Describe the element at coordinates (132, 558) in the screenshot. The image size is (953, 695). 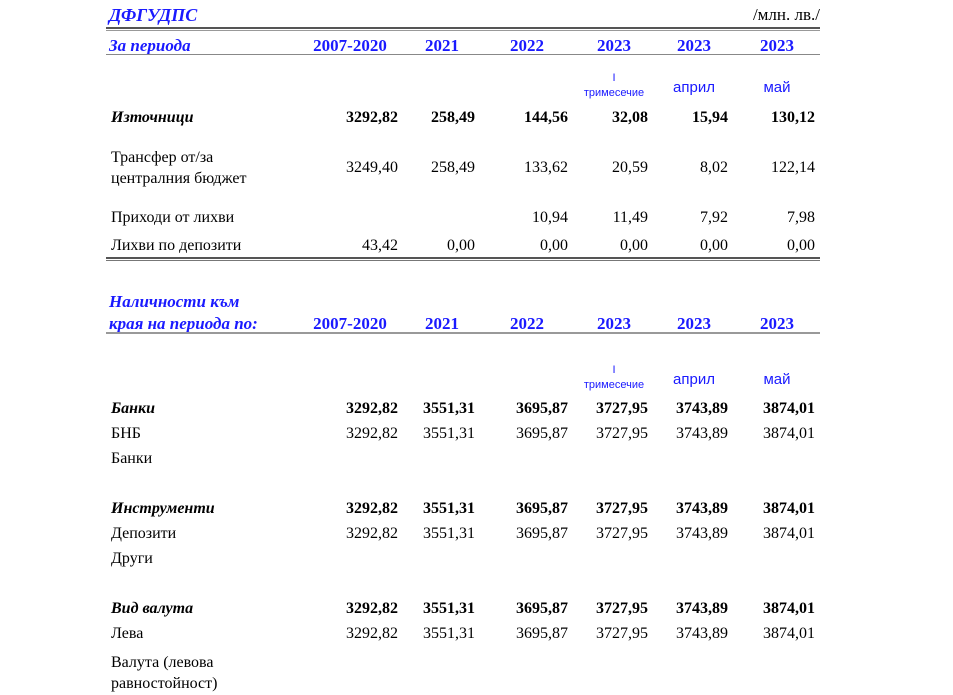
I see `row-label: Други` at that location.